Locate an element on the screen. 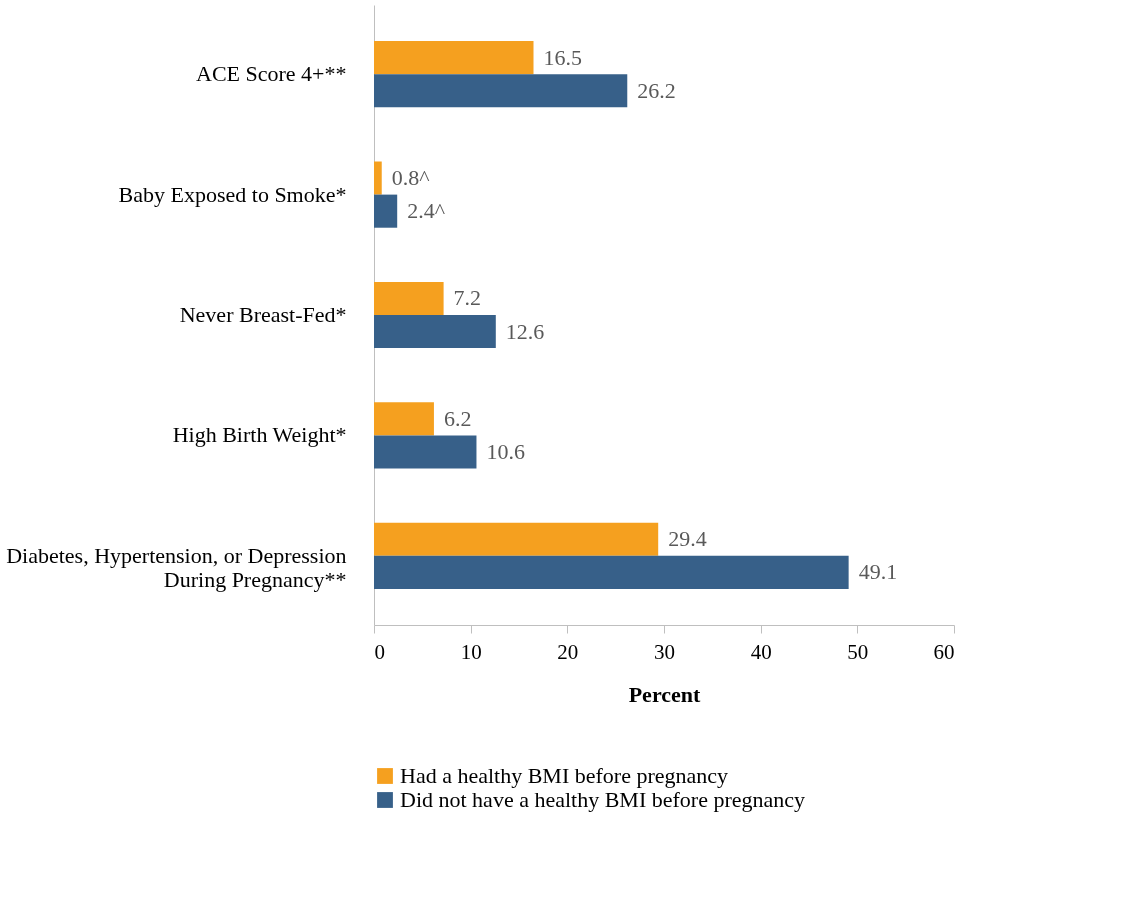 This screenshot has height=913, width=1143. y-tick-label: ACE Score 4+** is located at coordinates (271, 74).